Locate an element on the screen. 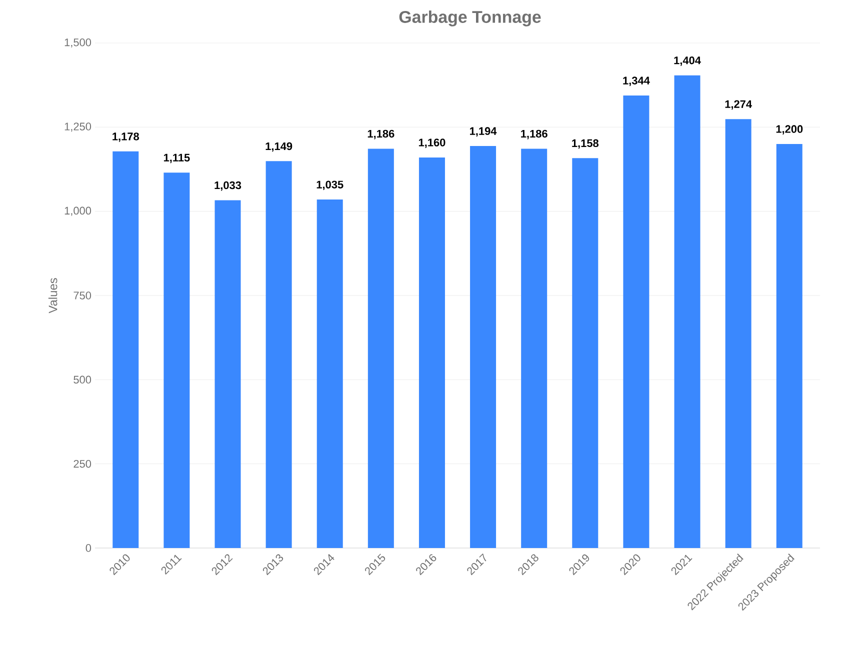 The image size is (864, 659). y-tick-label: 0 is located at coordinates (89, 548).